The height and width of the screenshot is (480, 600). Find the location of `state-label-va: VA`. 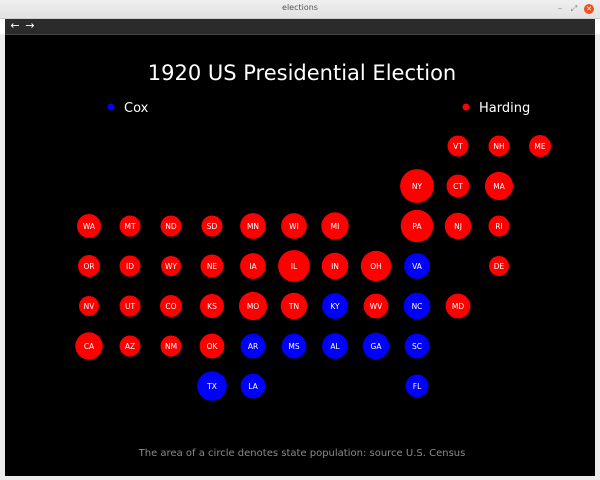

state-label-va: VA is located at coordinates (417, 266).